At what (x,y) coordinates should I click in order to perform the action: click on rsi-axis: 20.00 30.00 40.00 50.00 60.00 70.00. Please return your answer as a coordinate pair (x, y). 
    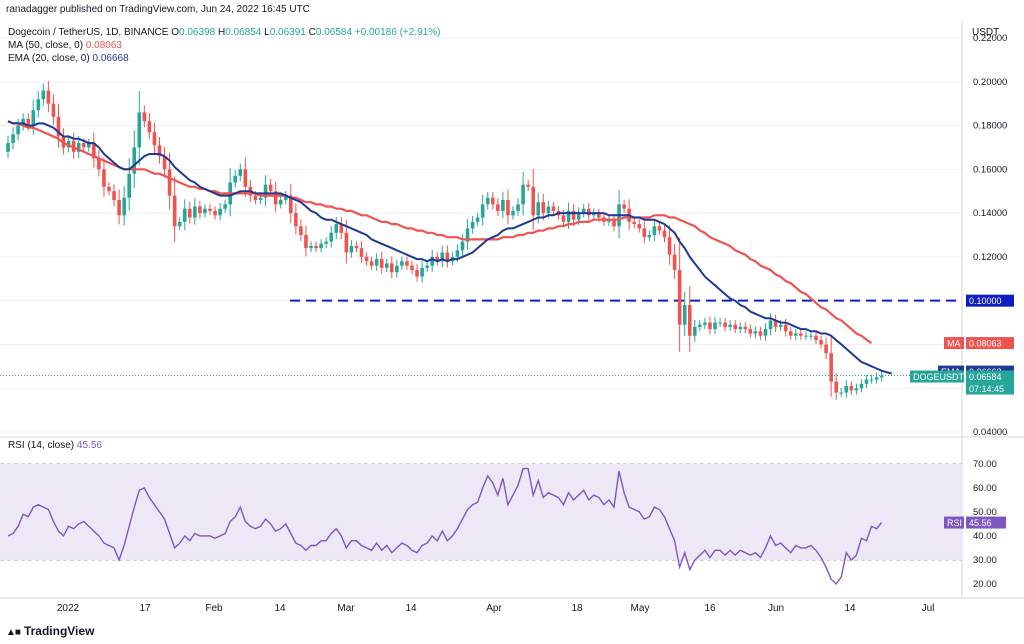
    Looking at the image, I should click on (985, 524).